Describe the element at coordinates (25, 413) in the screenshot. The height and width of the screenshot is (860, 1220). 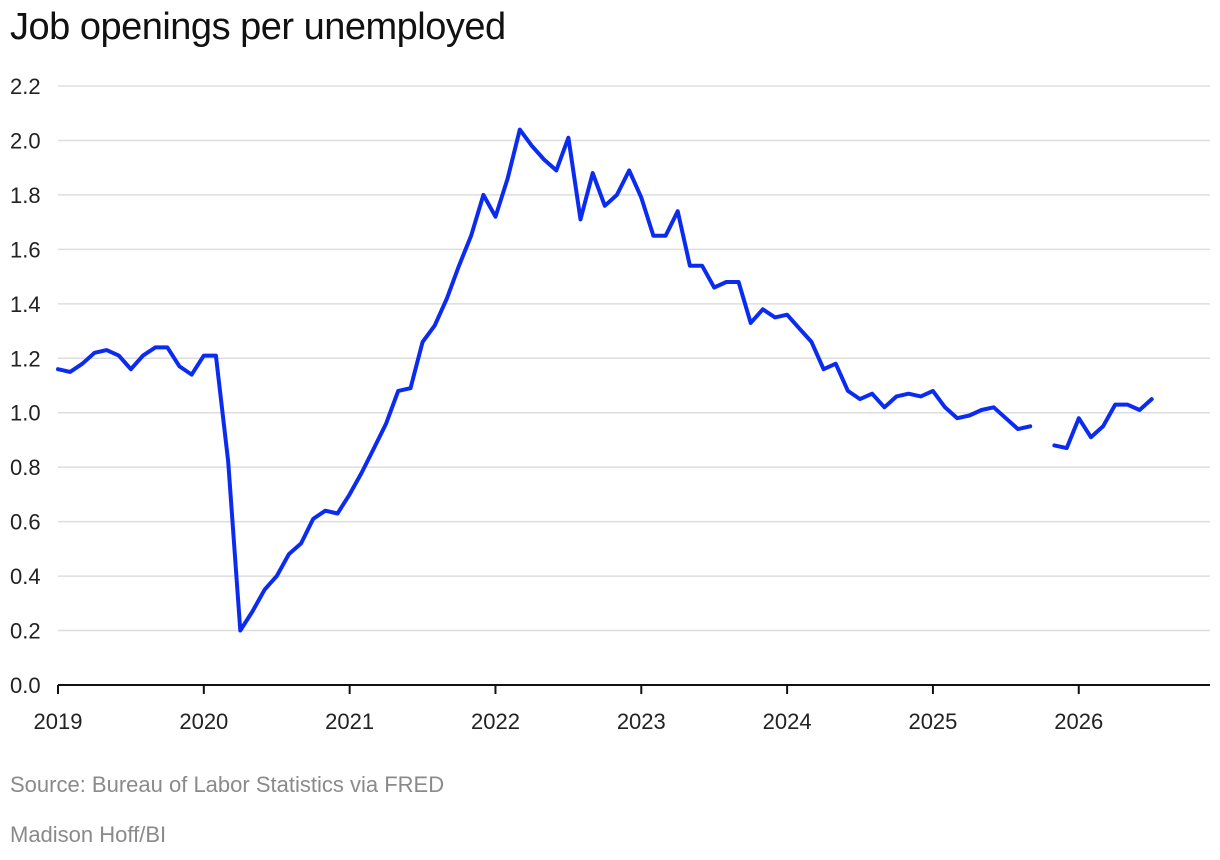
I see `y-tick-label: 1.0` at that location.